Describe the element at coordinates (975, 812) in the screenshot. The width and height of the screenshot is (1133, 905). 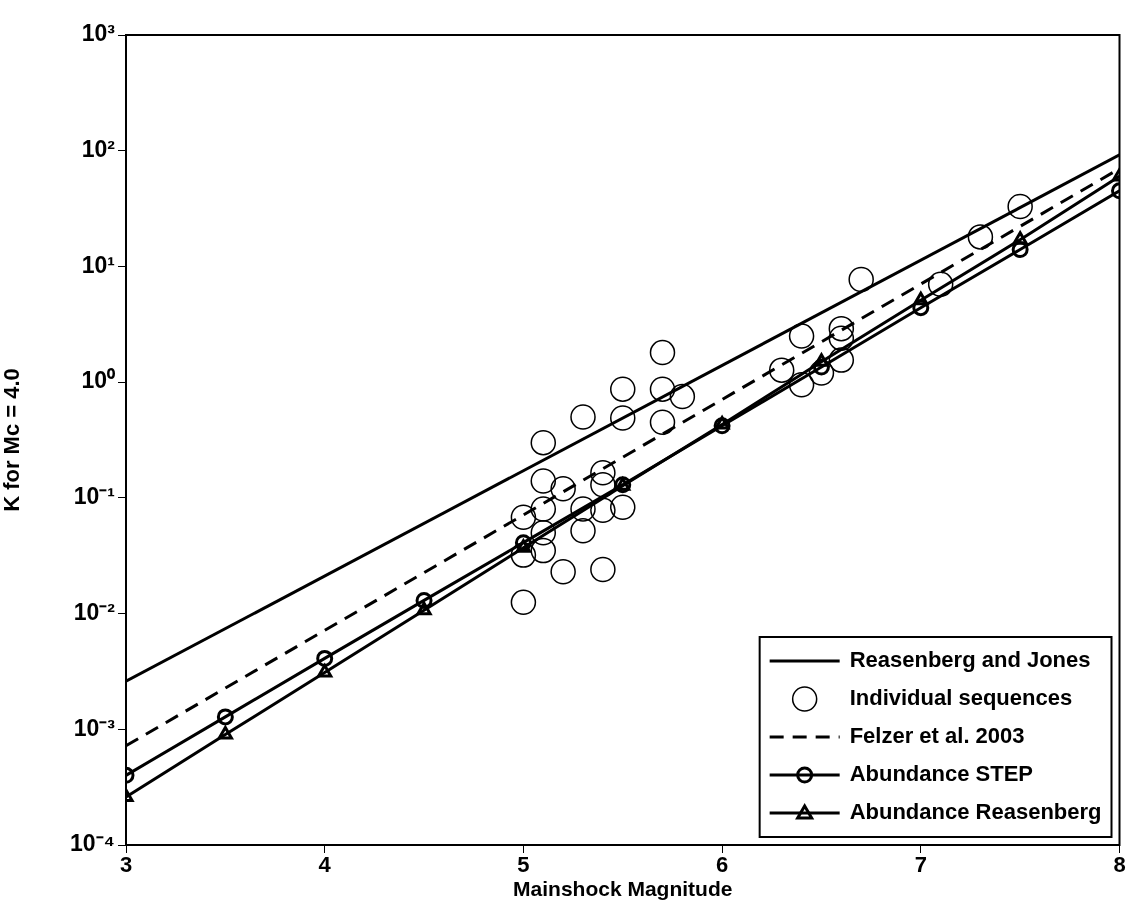
I see `legend-label: Abundance Reasenberg` at that location.